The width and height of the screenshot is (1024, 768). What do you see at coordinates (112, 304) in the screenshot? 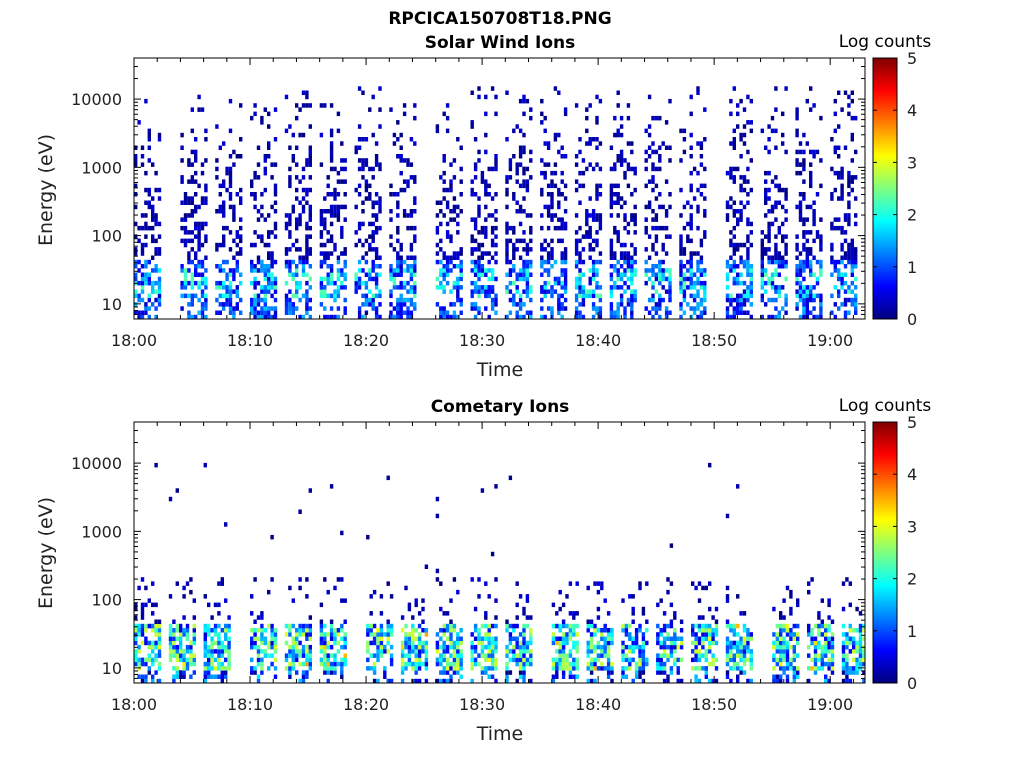
I see `y-tick-label: 10` at bounding box center [112, 304].